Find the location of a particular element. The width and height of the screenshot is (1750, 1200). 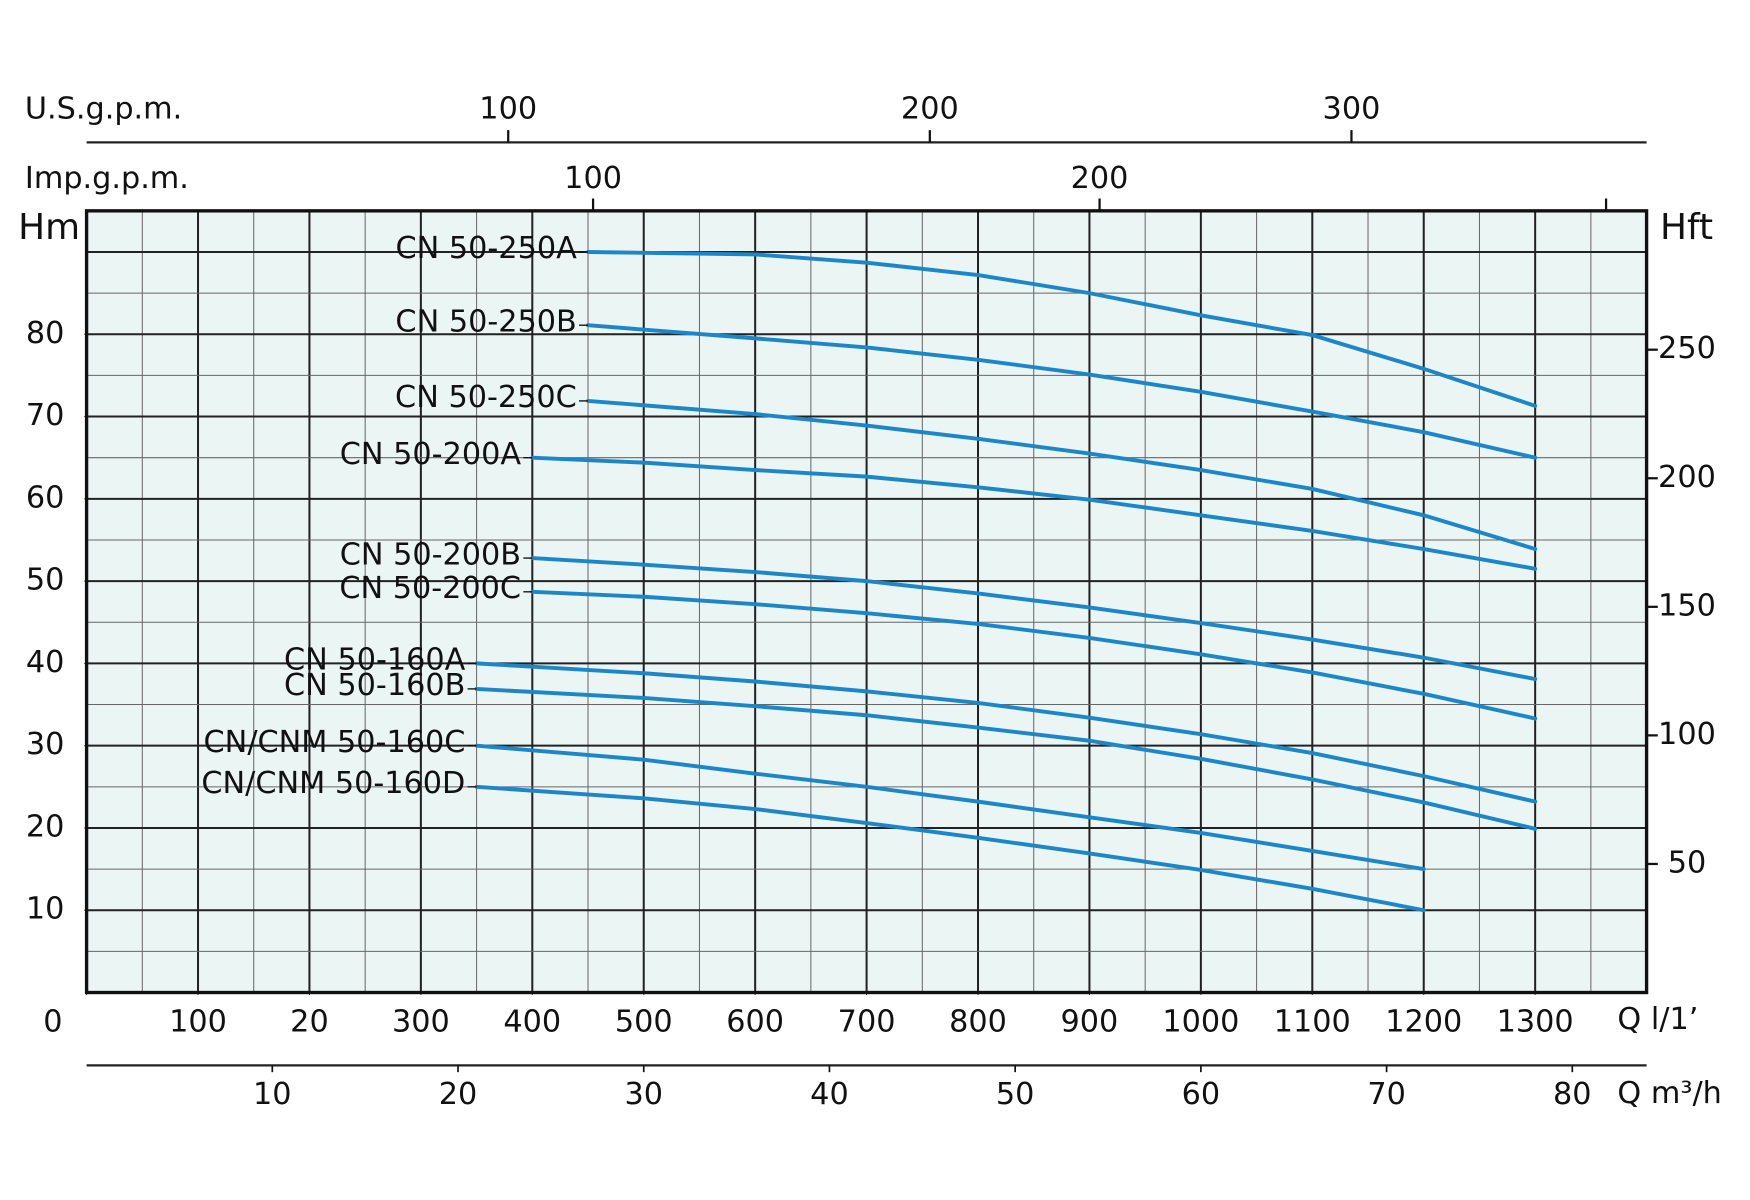

x3-axis-label: Q m³/h is located at coordinates (1669, 1093).